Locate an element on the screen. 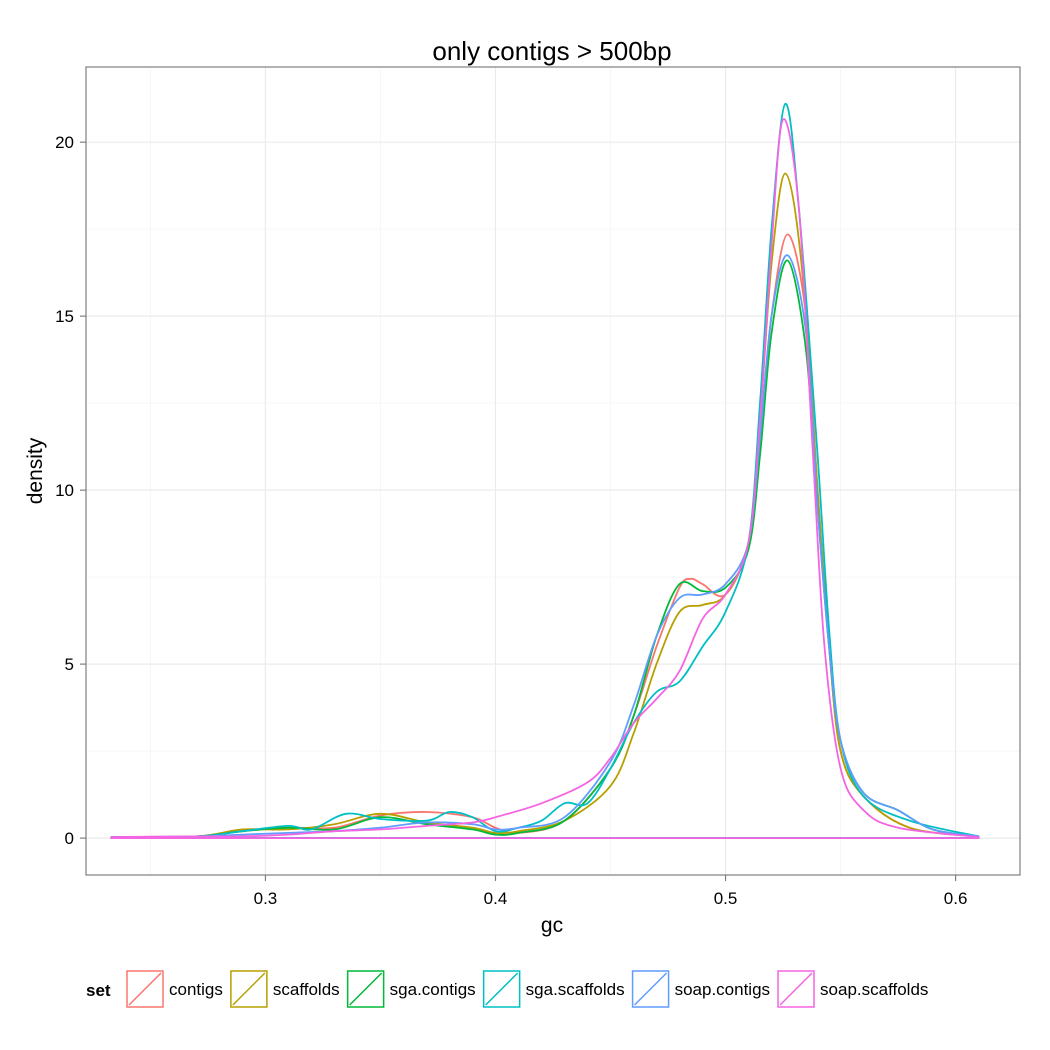 The image size is (1050, 1050). legend-label: scaffolds is located at coordinates (306, 989).